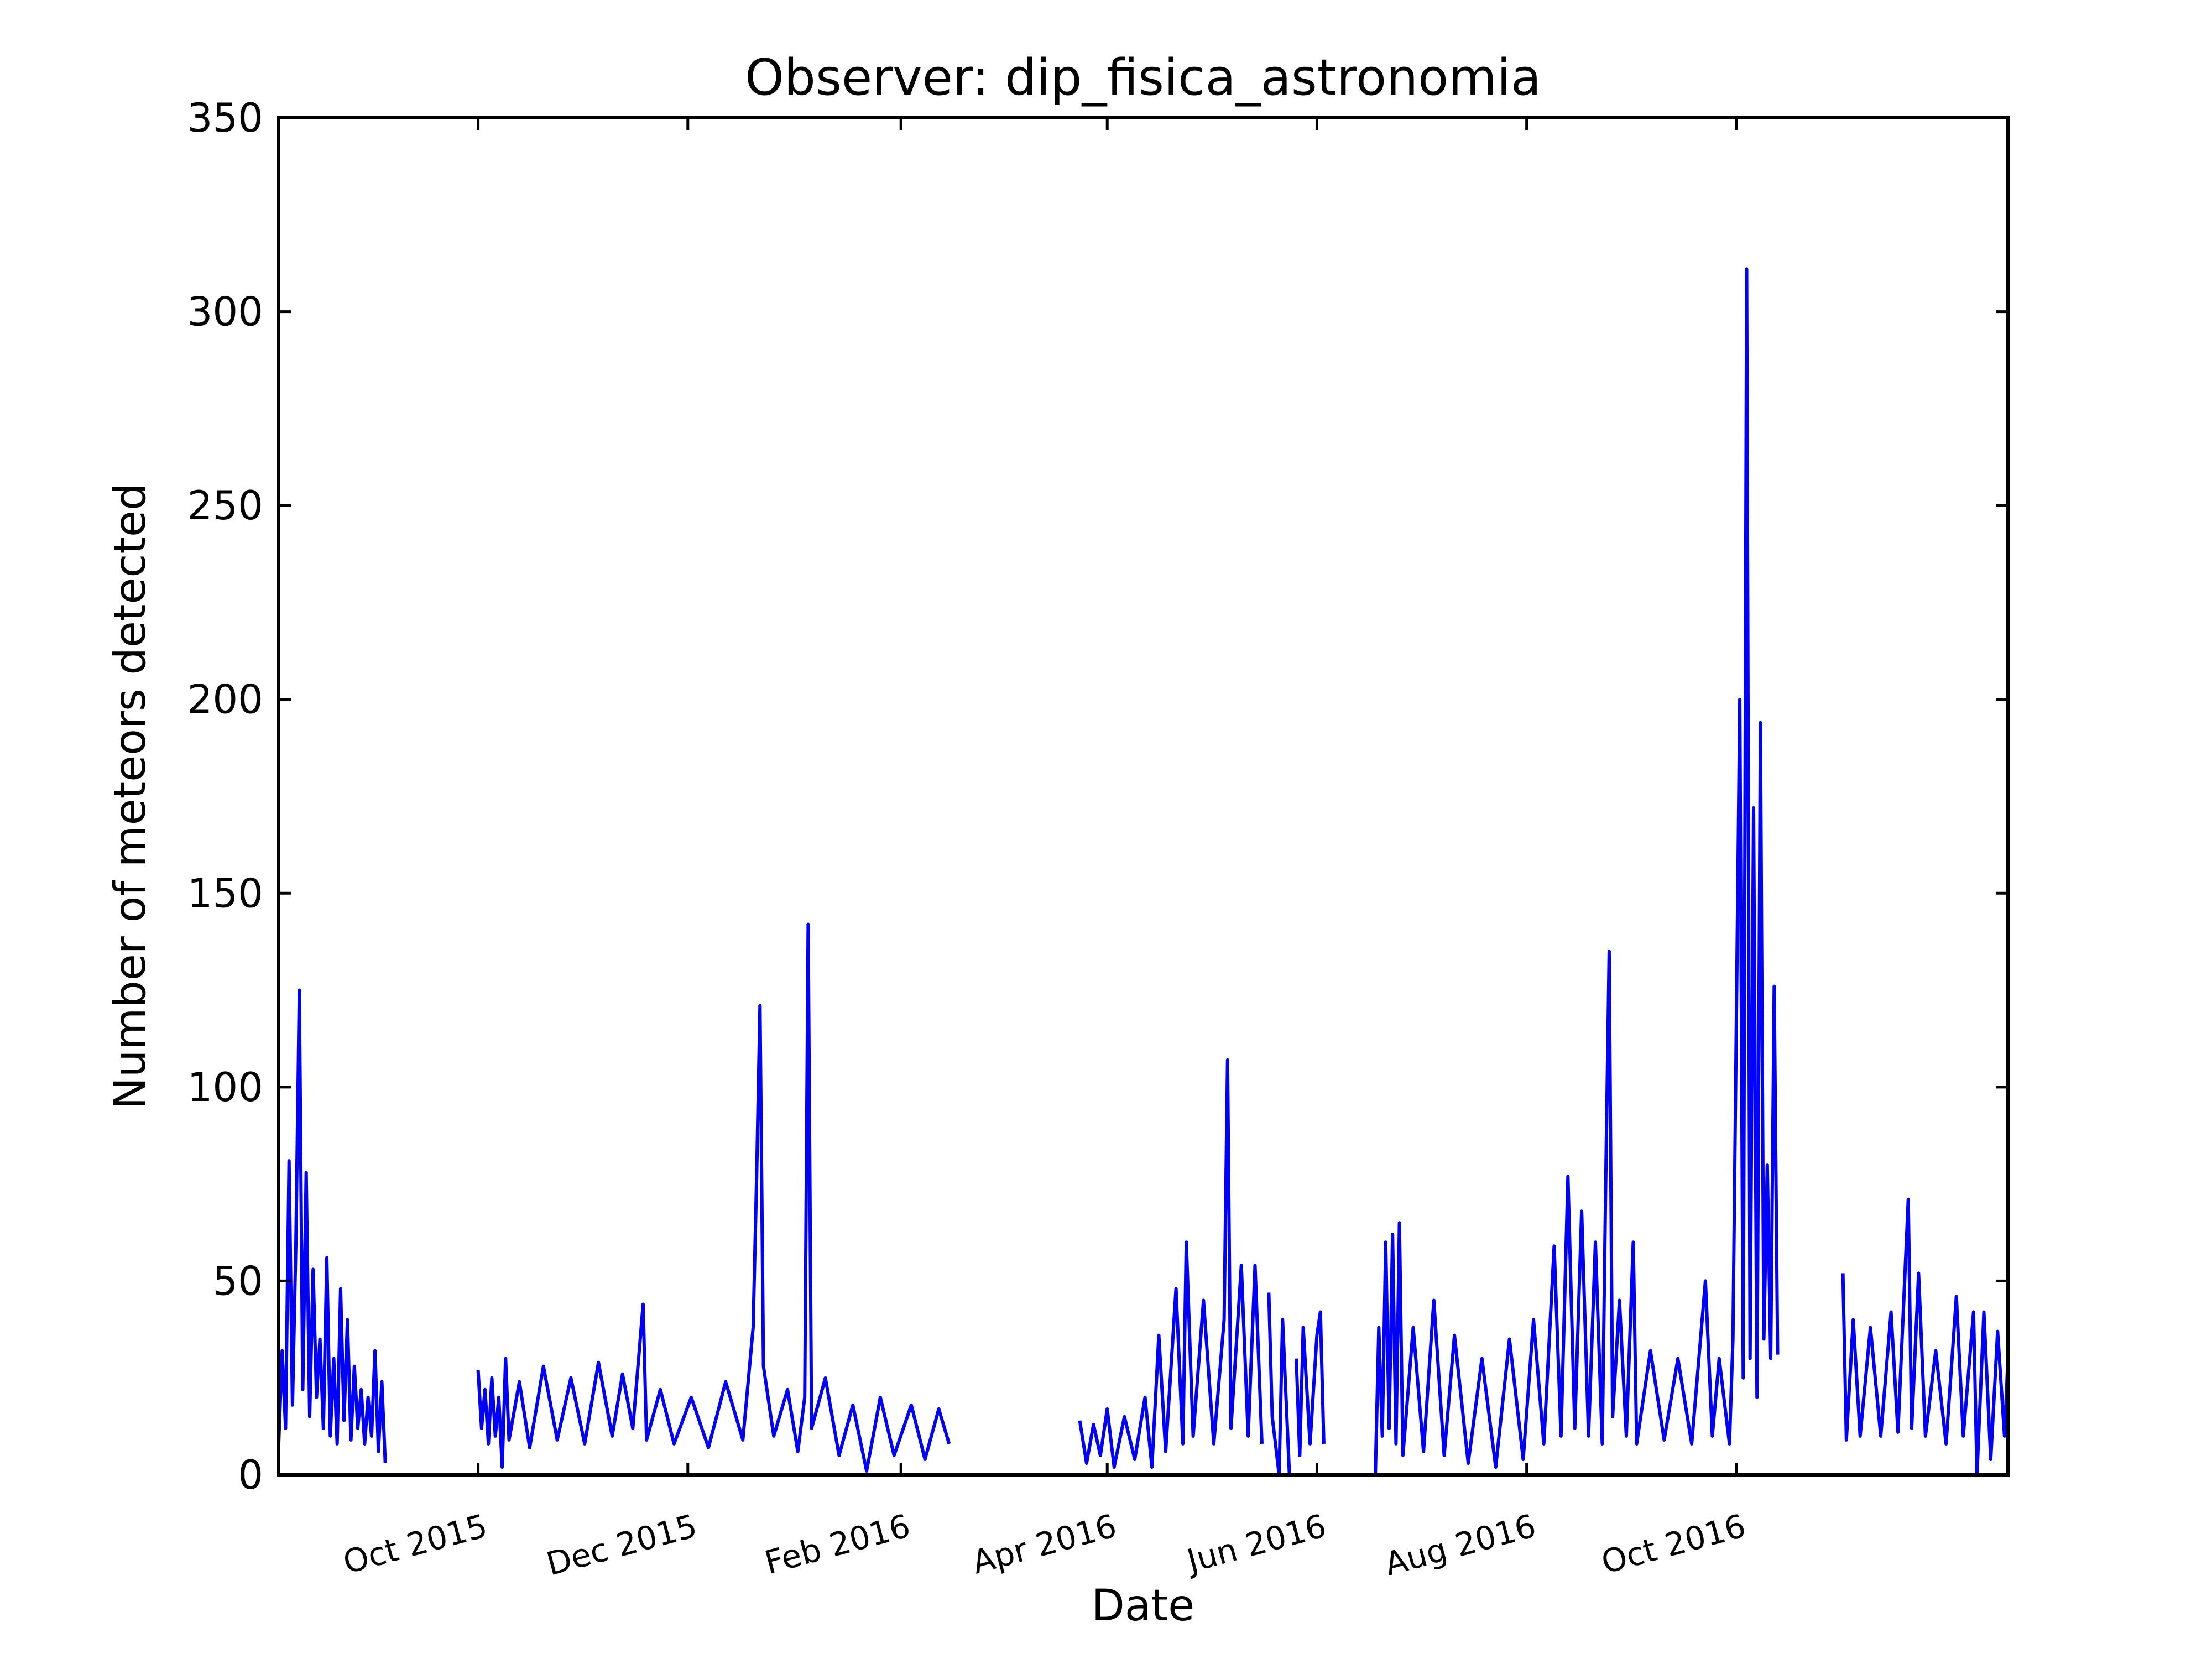 This screenshot has height=1659, width=2212. What do you see at coordinates (237, 1281) in the screenshot?
I see `y-tick-label: 50` at bounding box center [237, 1281].